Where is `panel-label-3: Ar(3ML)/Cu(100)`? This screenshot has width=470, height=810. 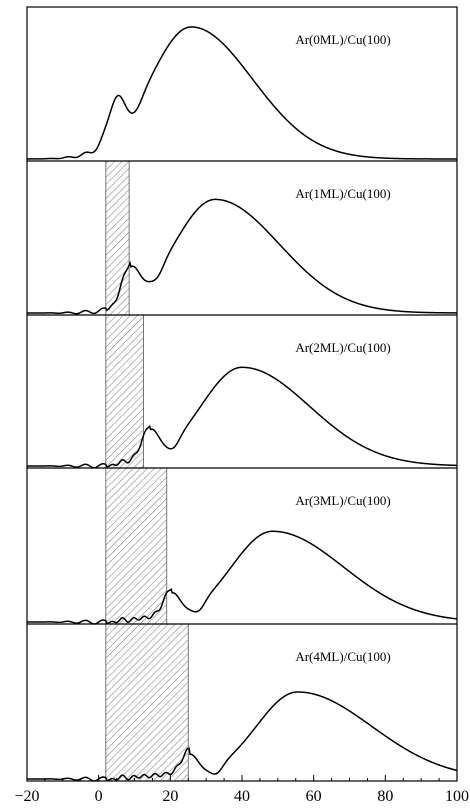
panel-label-3: Ar(3ML)/Cu(100) is located at coordinates (342, 500).